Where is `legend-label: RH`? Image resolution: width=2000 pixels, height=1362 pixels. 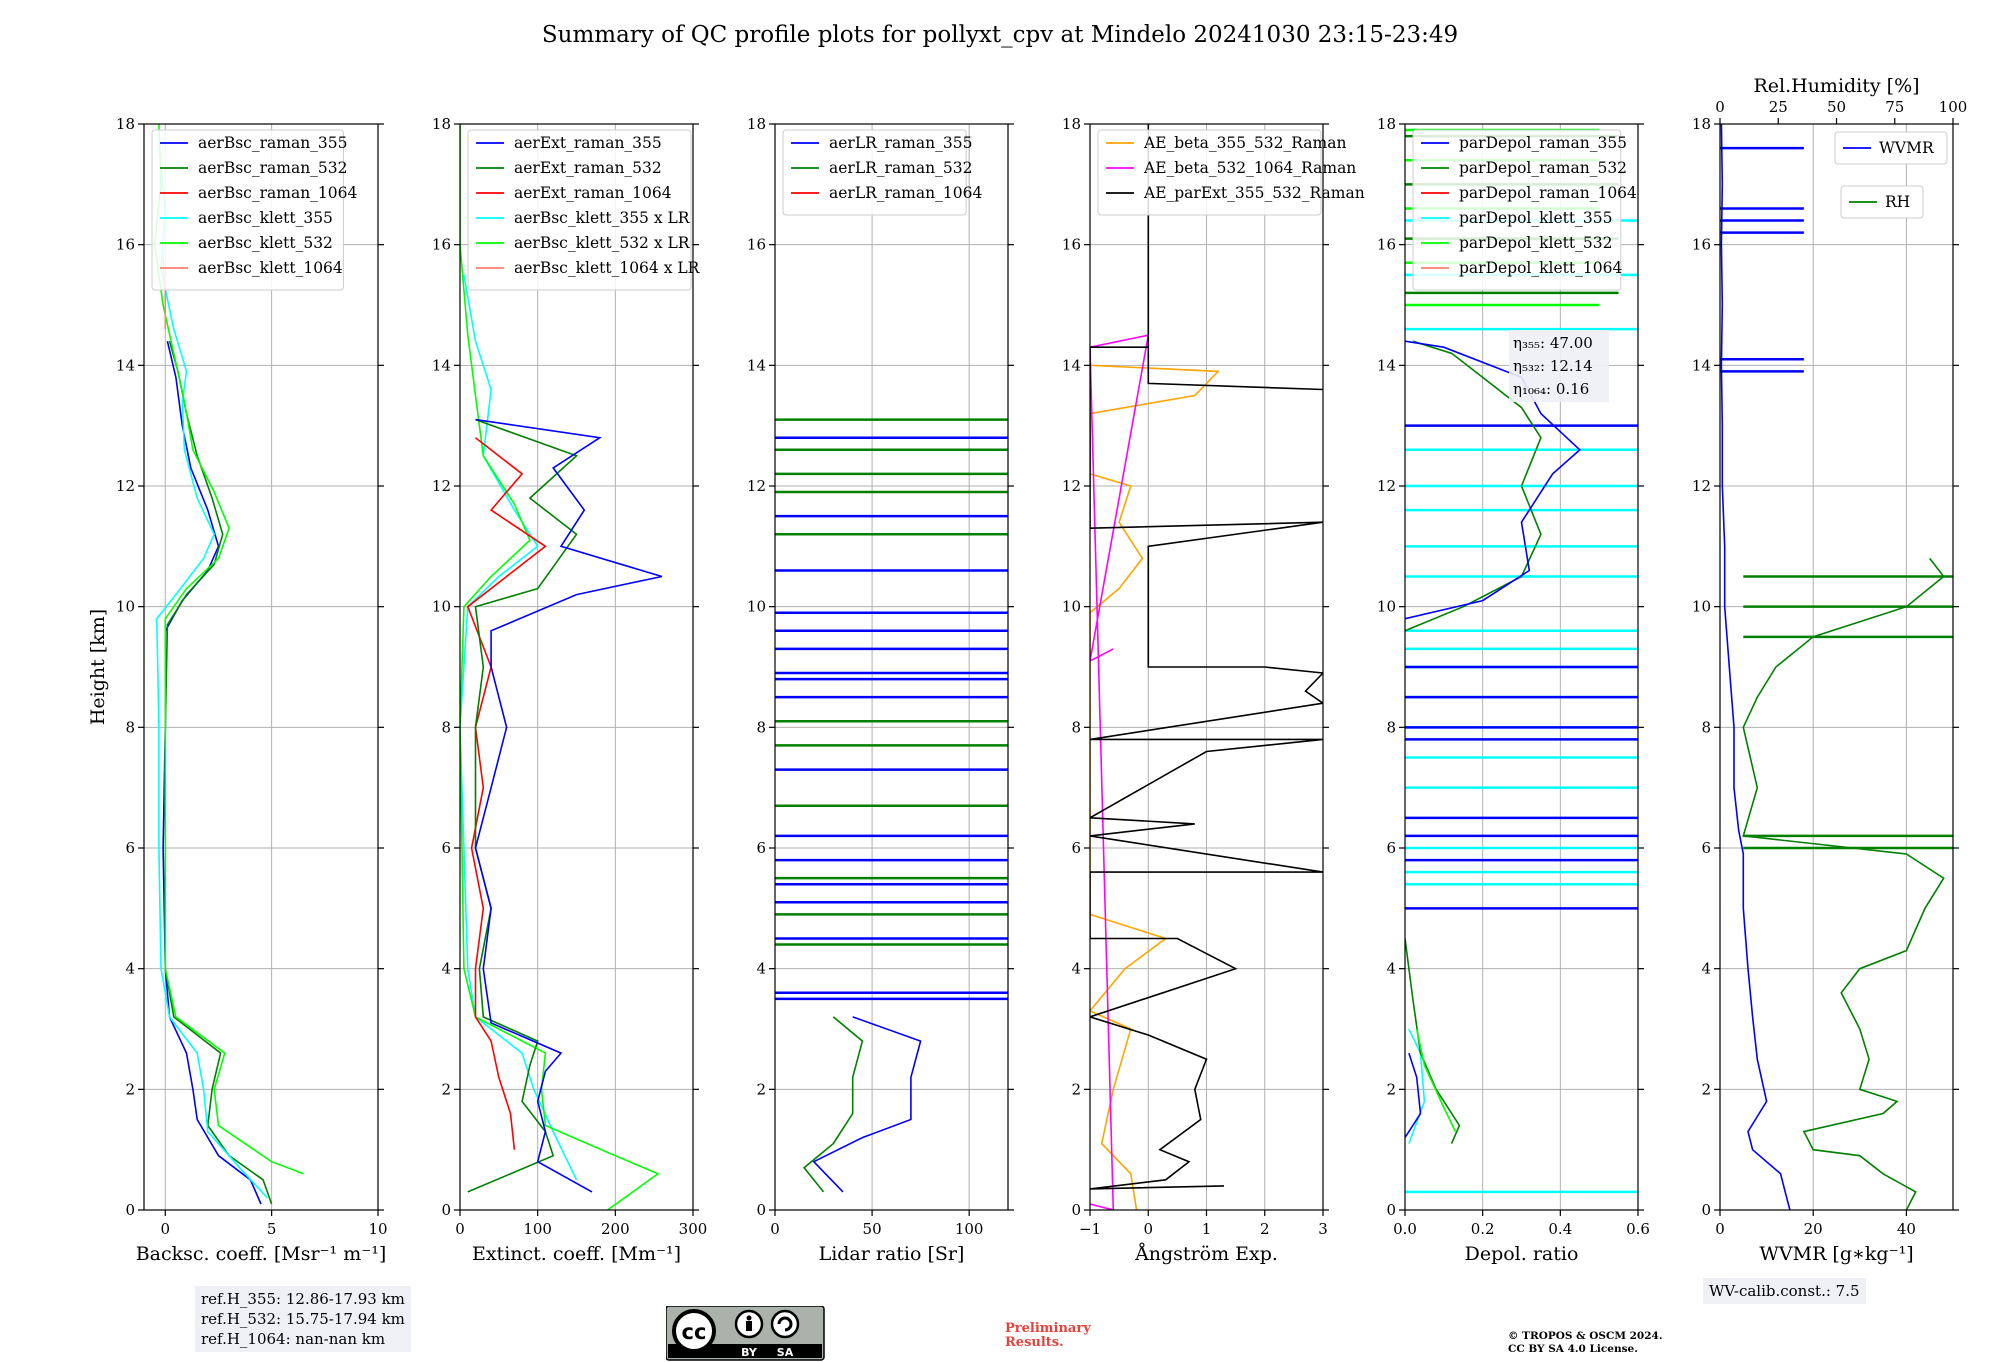
legend-label: RH is located at coordinates (1897, 202).